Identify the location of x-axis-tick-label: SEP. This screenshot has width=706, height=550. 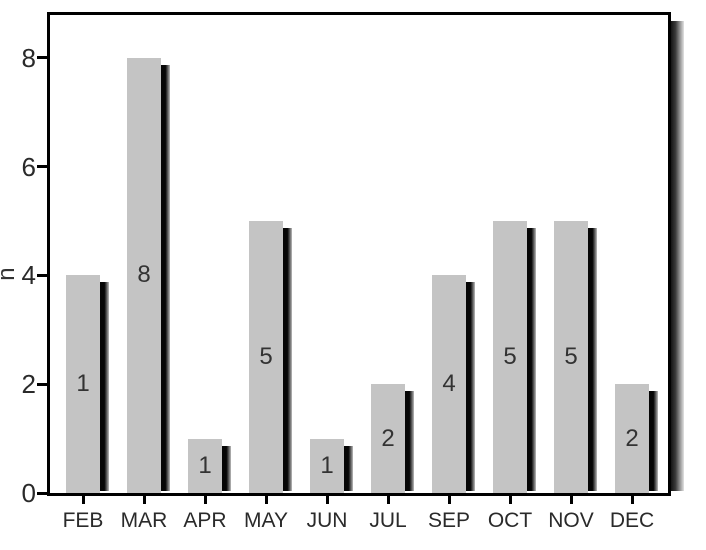
(449, 520).